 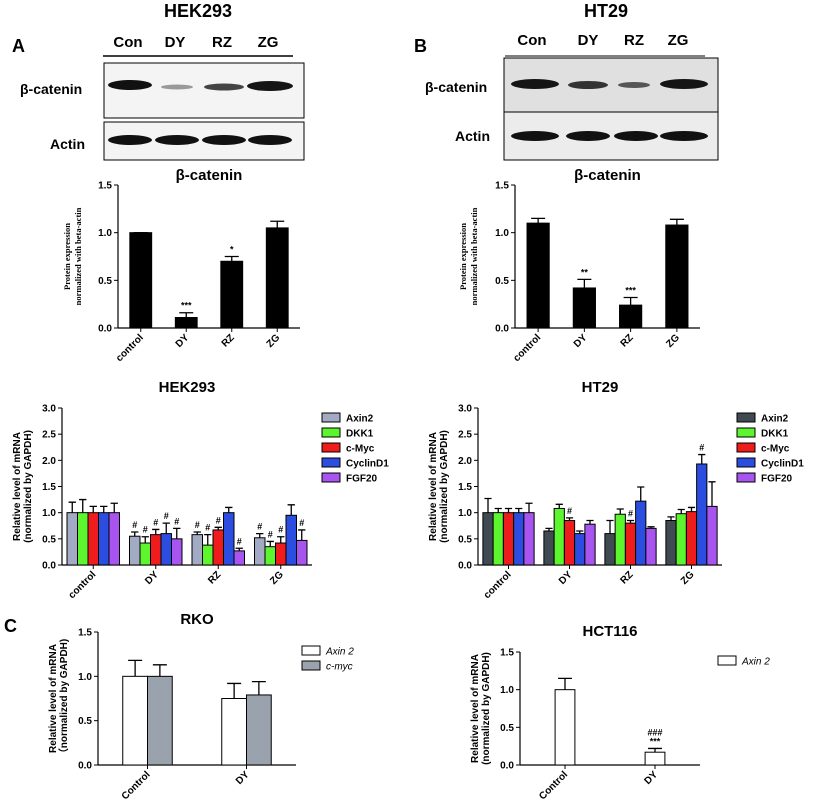 What do you see at coordinates (360, 449) in the screenshot?
I see `legend-label: c-Myc` at bounding box center [360, 449].